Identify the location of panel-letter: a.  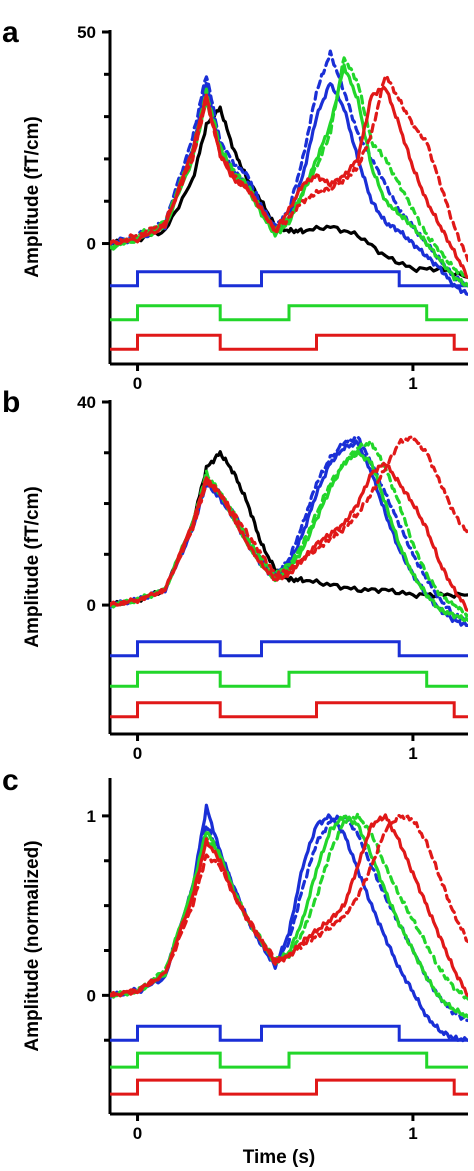
(10, 32).